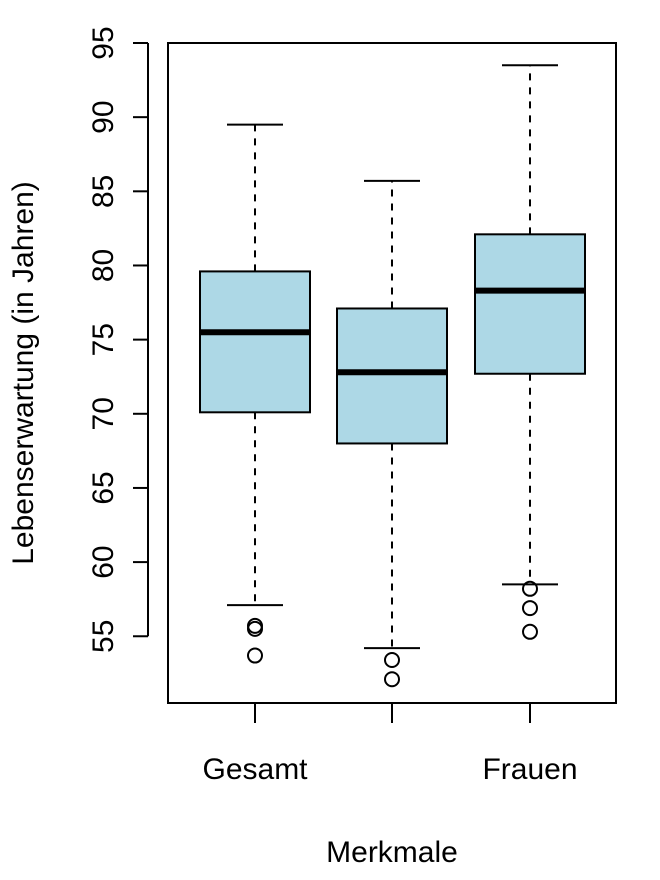 The image size is (660, 880). What do you see at coordinates (103, 191) in the screenshot?
I see `y-tick-label: 85` at bounding box center [103, 191].